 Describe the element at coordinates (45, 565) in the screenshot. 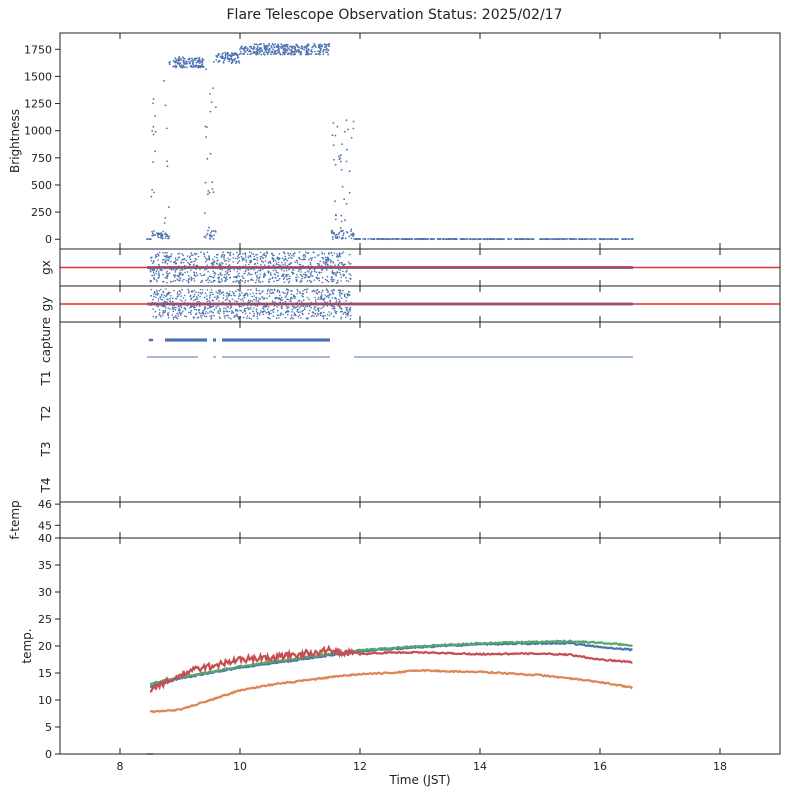

I see `y-tick-label: 35` at that location.